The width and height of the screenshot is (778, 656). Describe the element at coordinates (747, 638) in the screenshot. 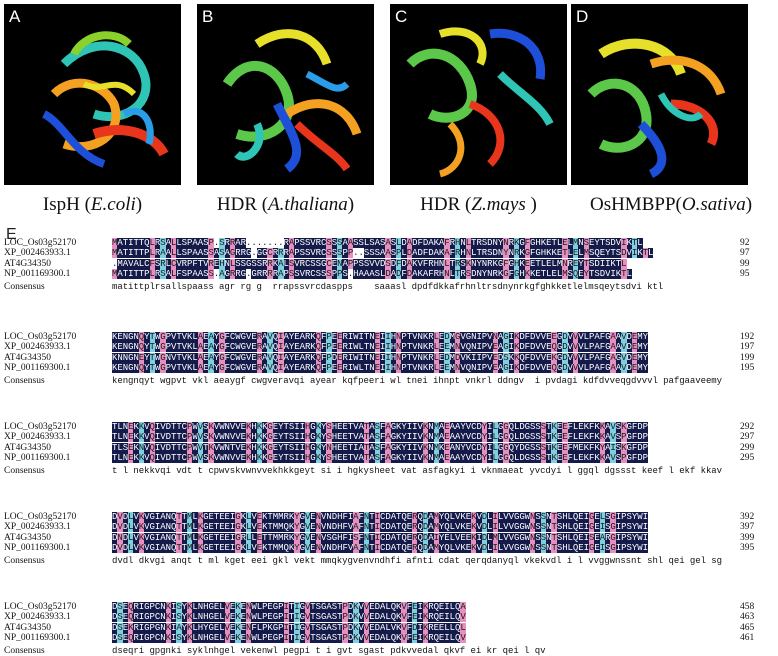

I see `residue-count: 461` at that location.